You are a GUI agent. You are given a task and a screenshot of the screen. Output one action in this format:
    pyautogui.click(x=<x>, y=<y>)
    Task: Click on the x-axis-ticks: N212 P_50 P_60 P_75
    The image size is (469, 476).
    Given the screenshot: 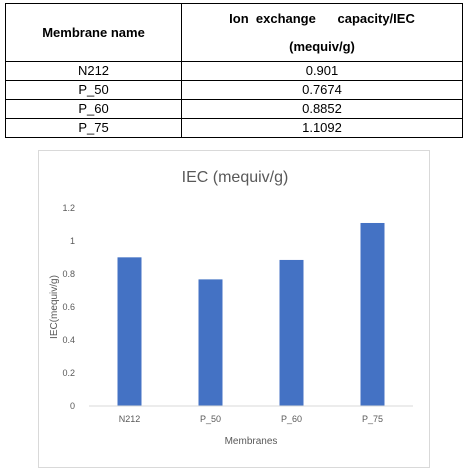 What is the action you would take?
    pyautogui.click(x=251, y=419)
    